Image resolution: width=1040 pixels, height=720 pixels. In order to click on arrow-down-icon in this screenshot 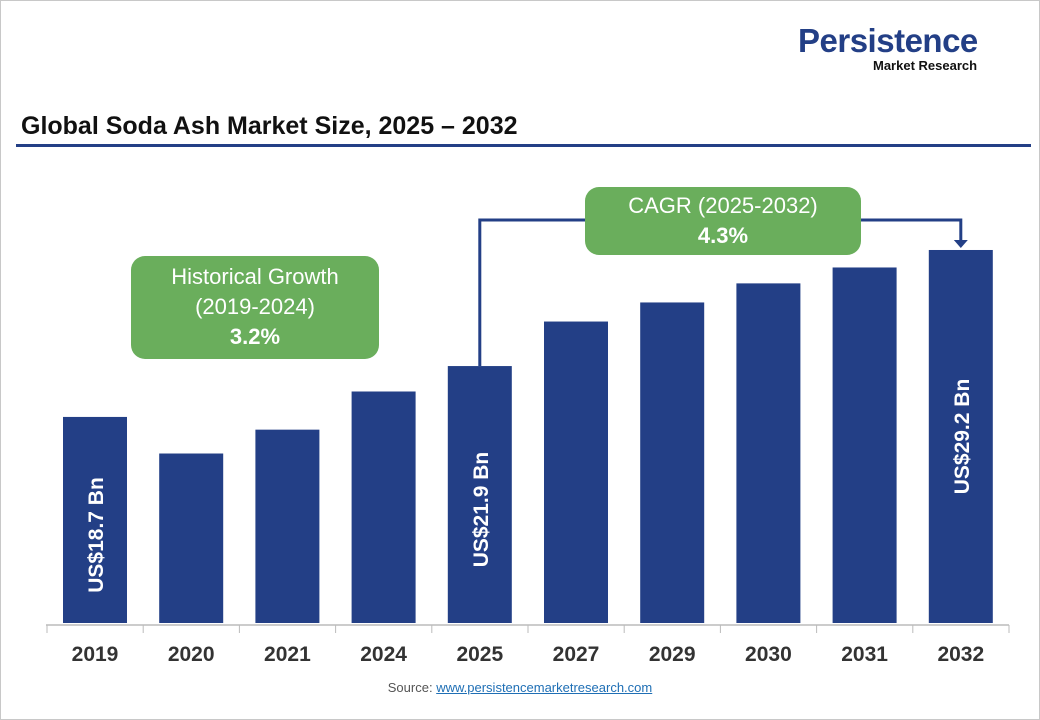, I will do `click(960, 243)`.